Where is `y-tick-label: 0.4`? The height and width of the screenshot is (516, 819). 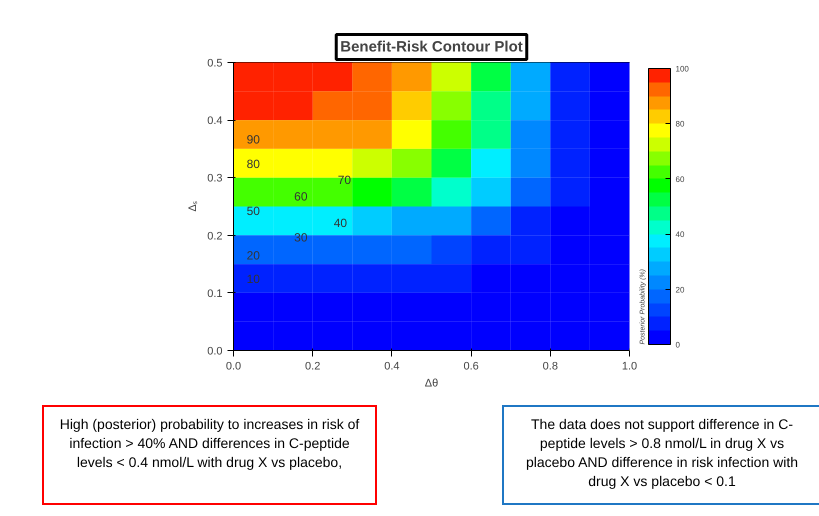
y-tick-label: 0.4 is located at coordinates (215, 121).